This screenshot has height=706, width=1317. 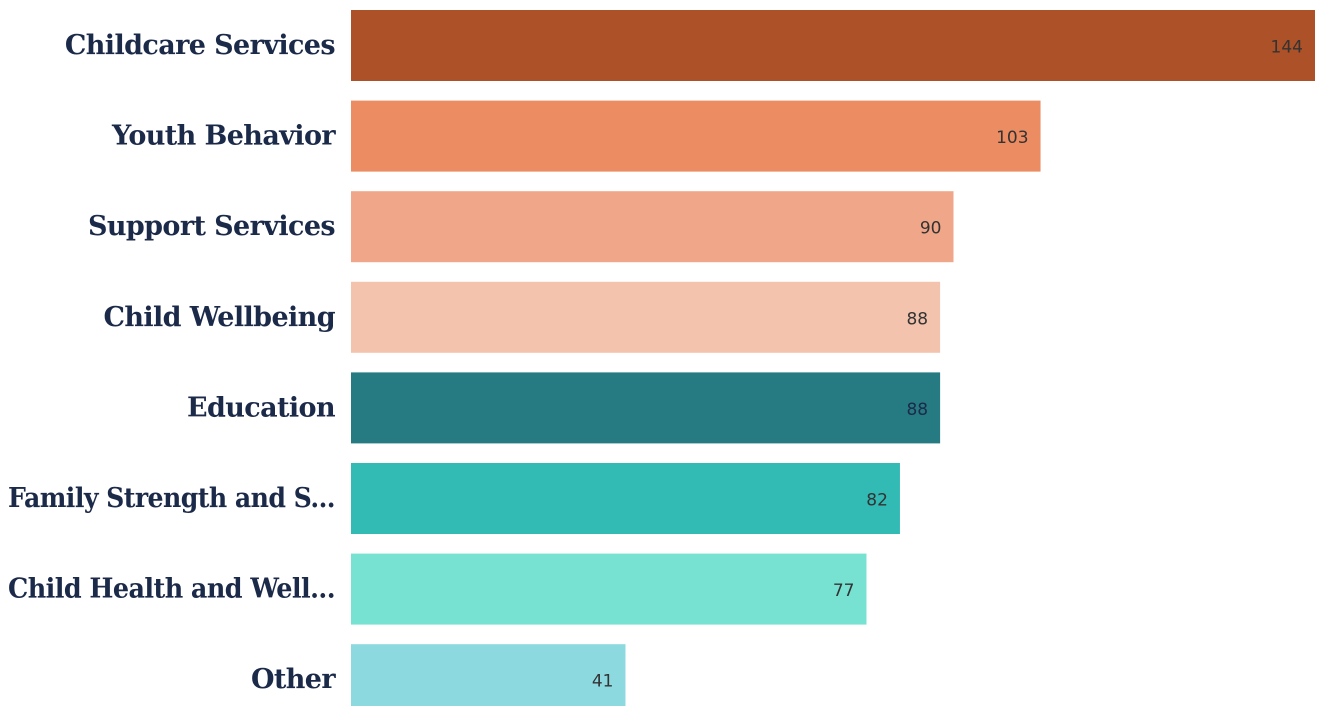 What do you see at coordinates (1012, 138) in the screenshot?
I see `value-label-2: 103` at bounding box center [1012, 138].